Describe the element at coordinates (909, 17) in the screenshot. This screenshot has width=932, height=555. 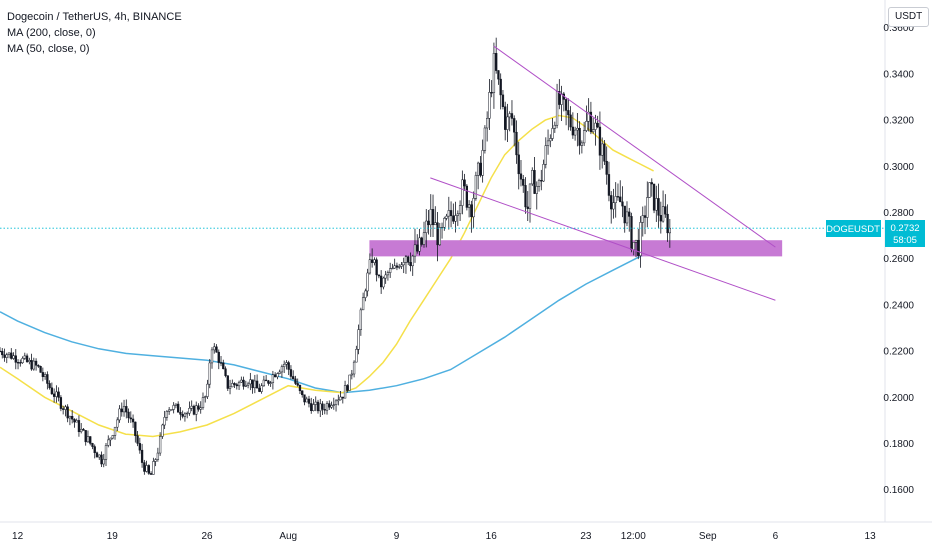
I see `currency-badge: USDT` at that location.